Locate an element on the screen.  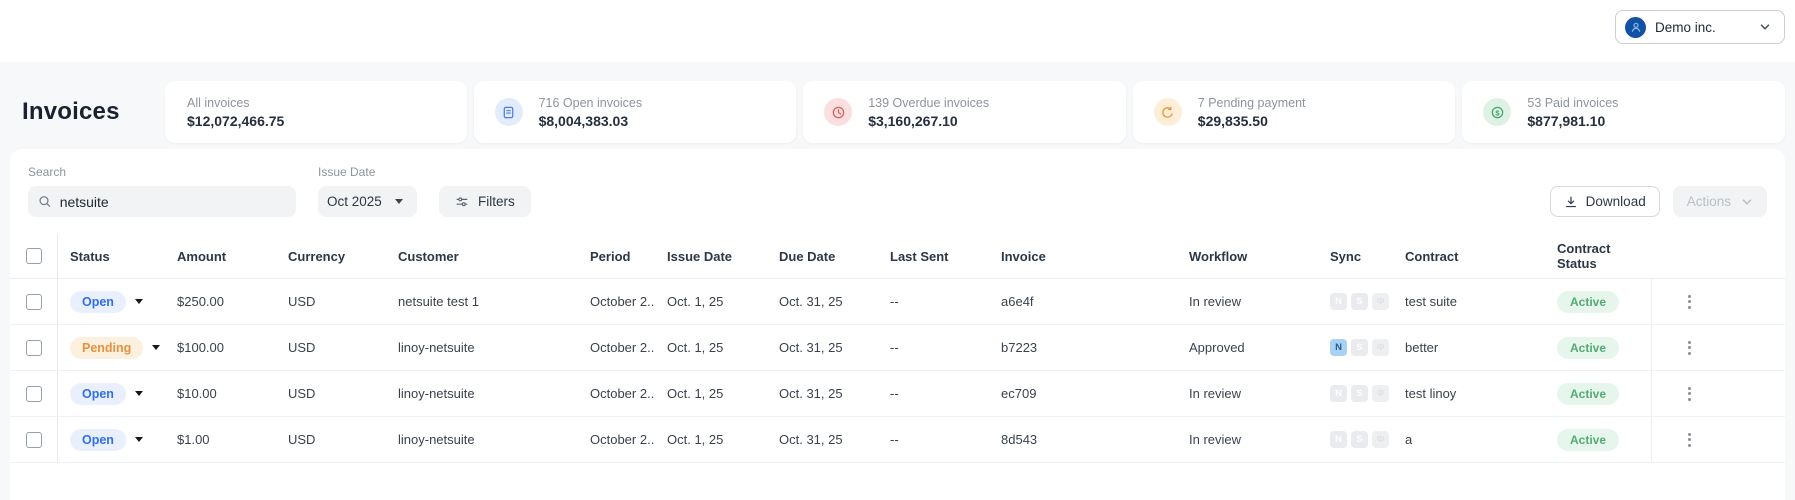
search-input is located at coordinates (172, 201).